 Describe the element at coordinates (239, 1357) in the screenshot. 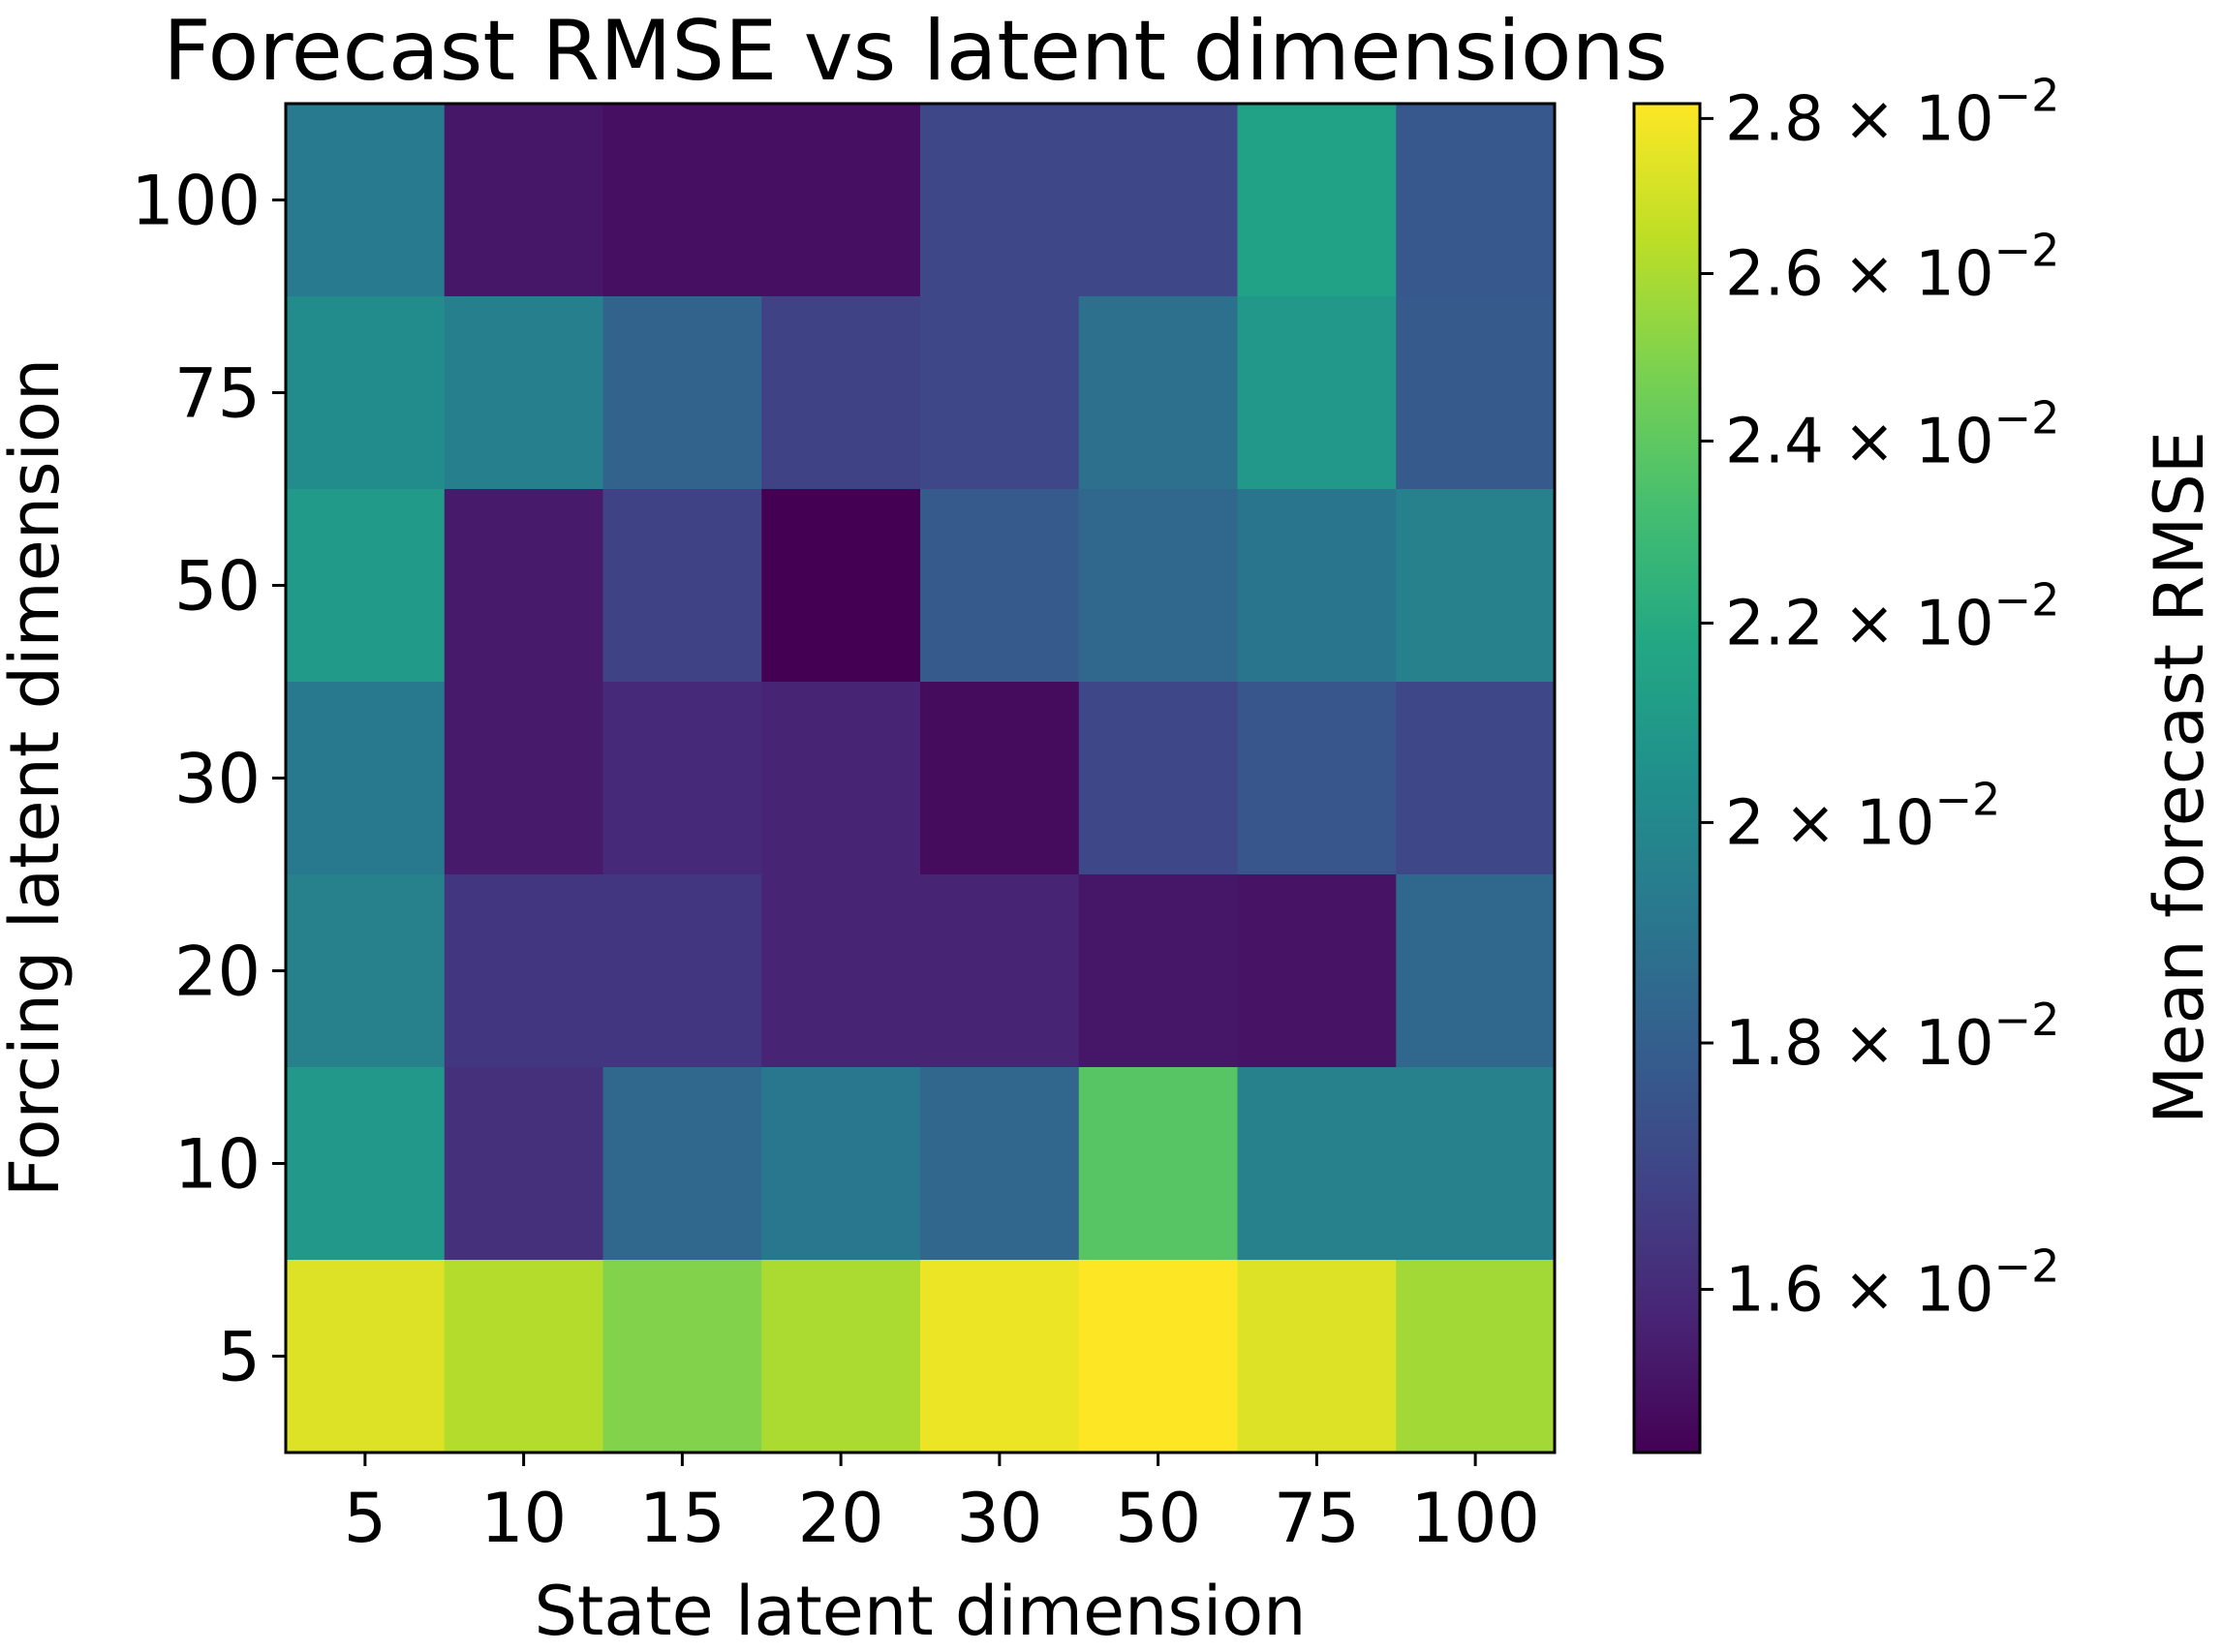

I see `y-tick-label: 5` at that location.